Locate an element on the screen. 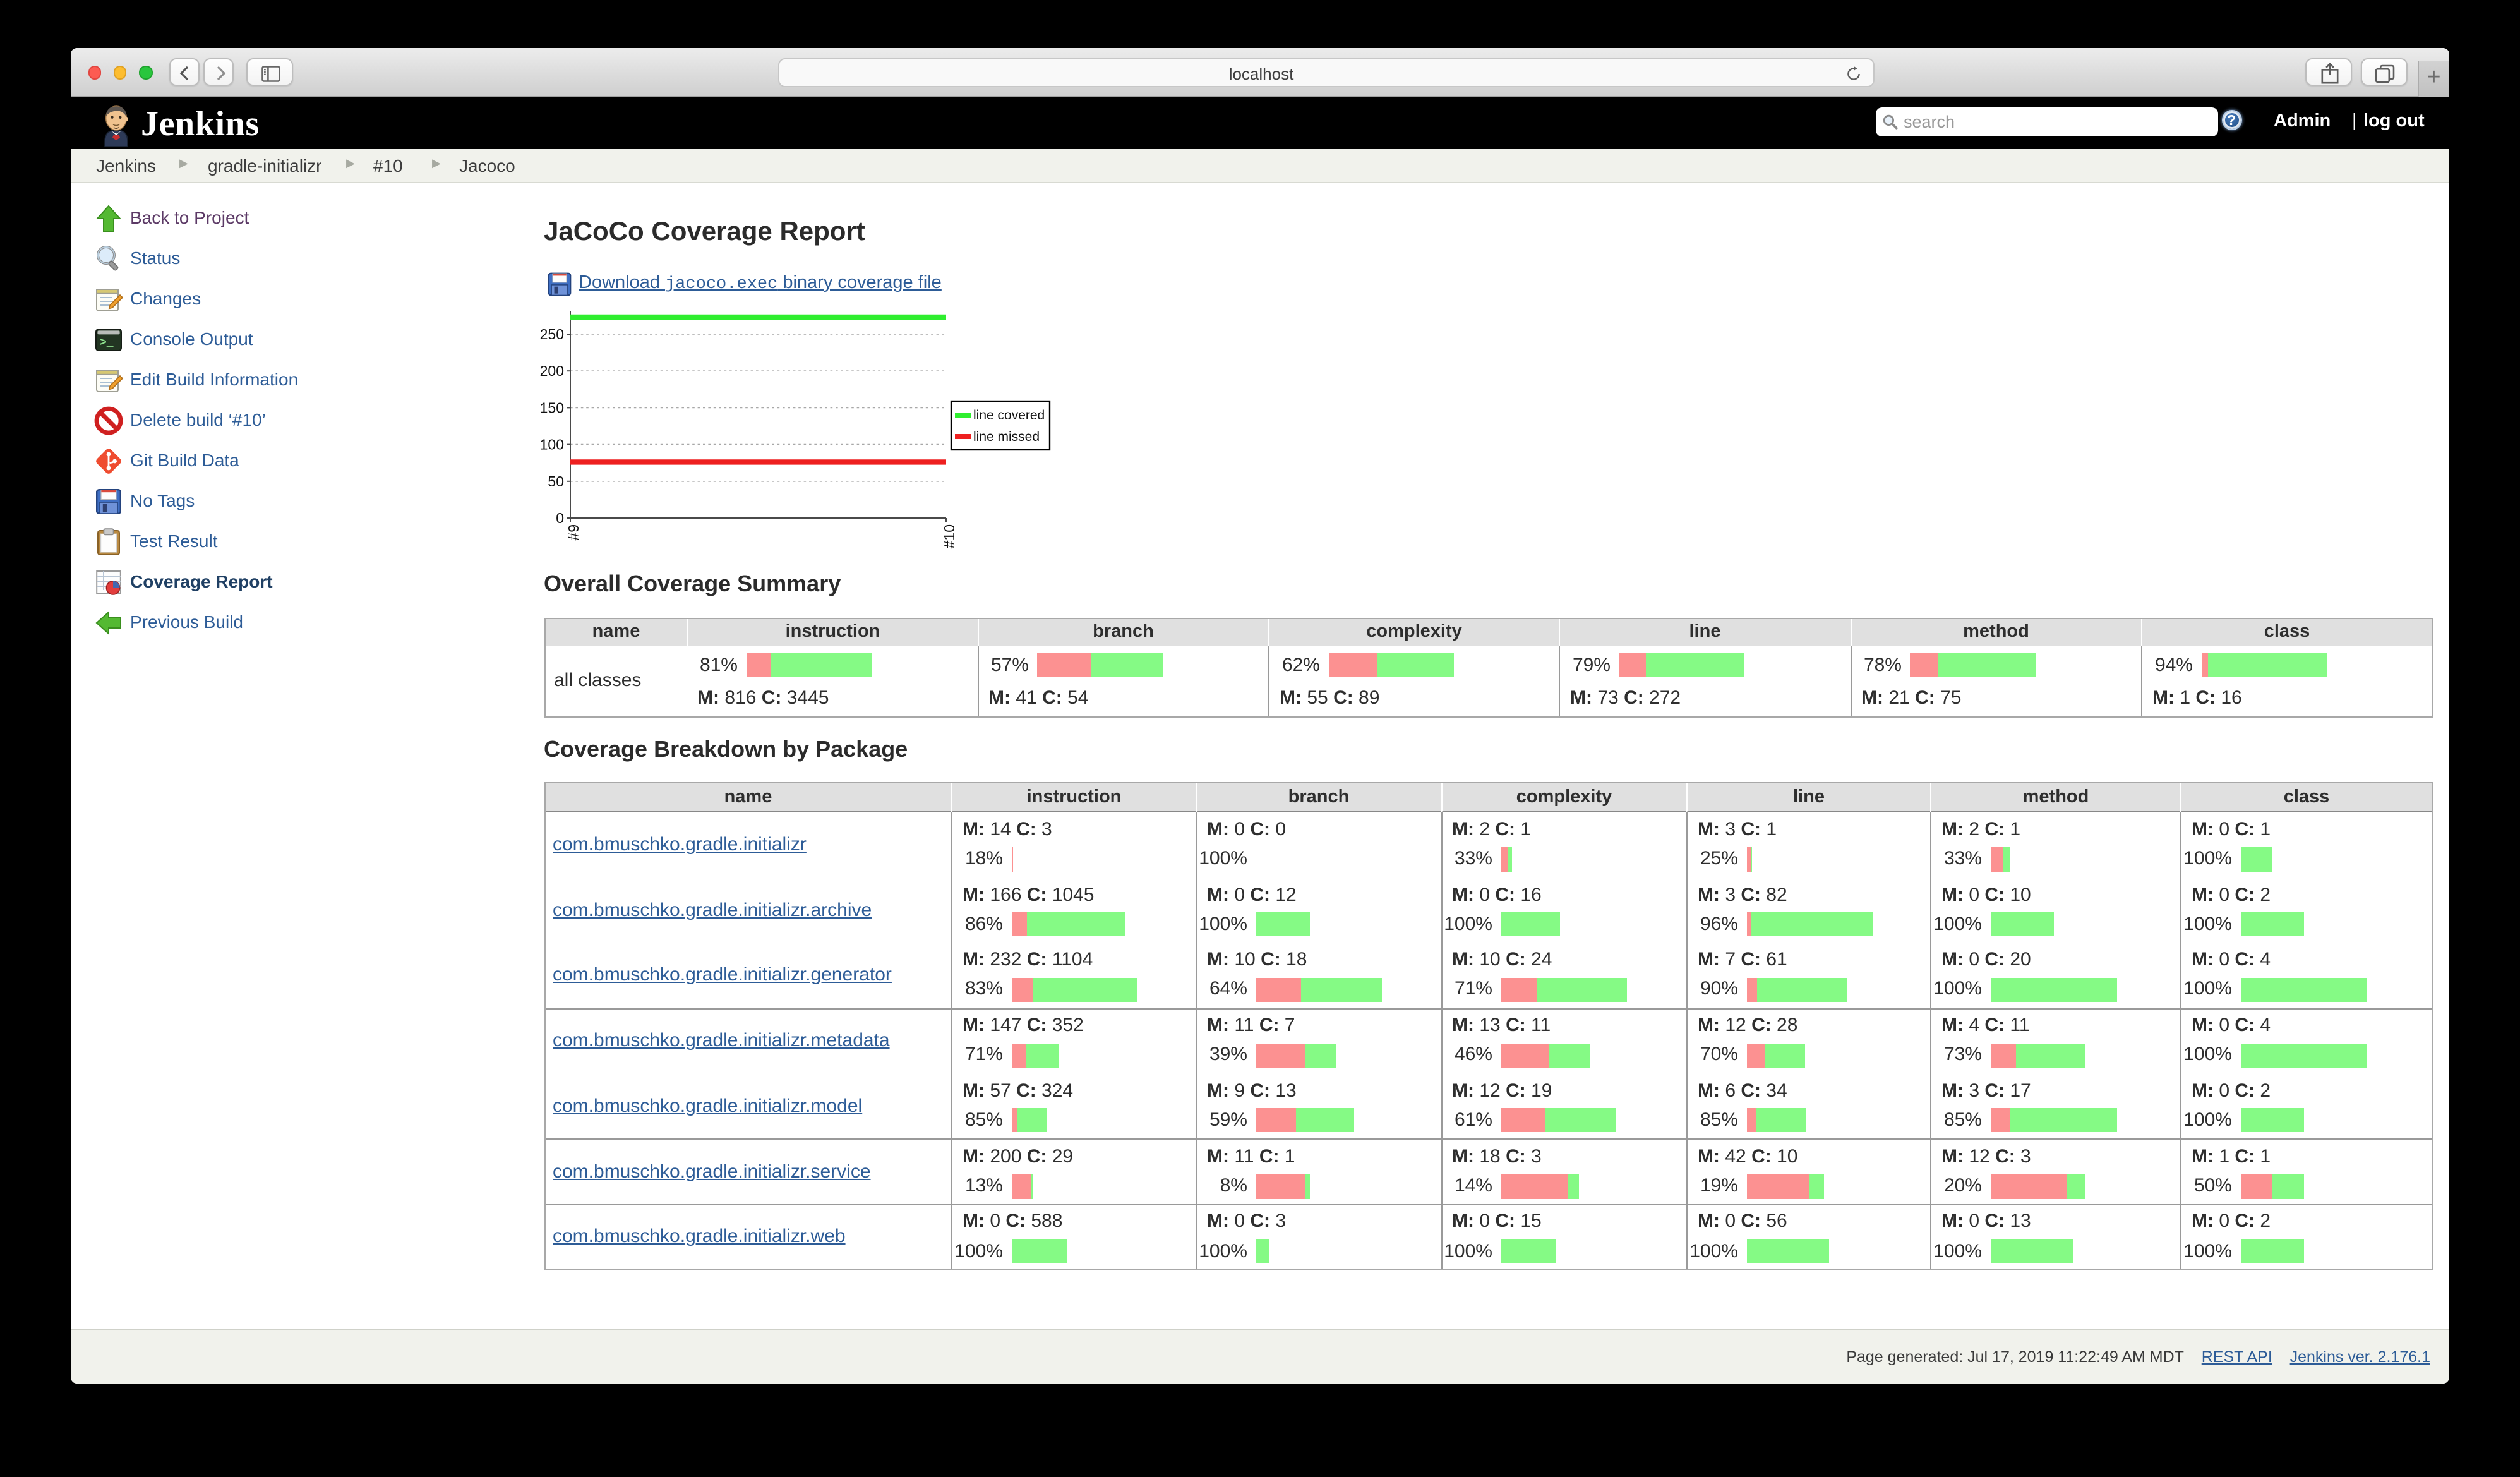 This screenshot has width=2520, height=1477. svg-text: line covered is located at coordinates (1009, 415).